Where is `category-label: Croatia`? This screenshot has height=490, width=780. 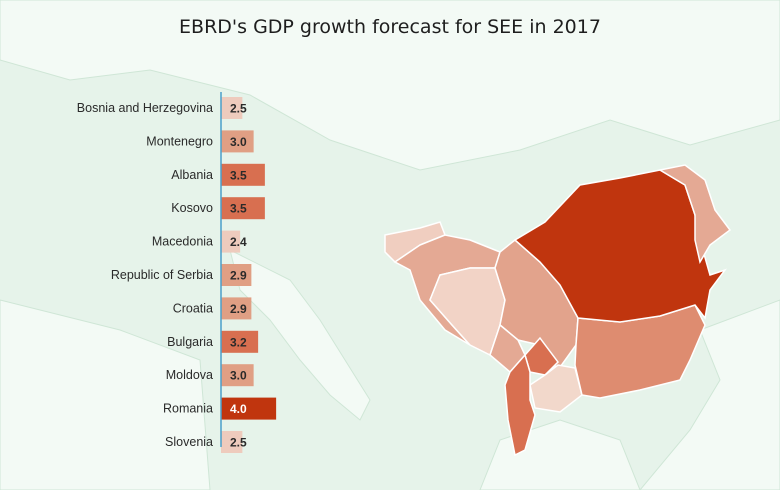
category-label: Croatia is located at coordinates (193, 308).